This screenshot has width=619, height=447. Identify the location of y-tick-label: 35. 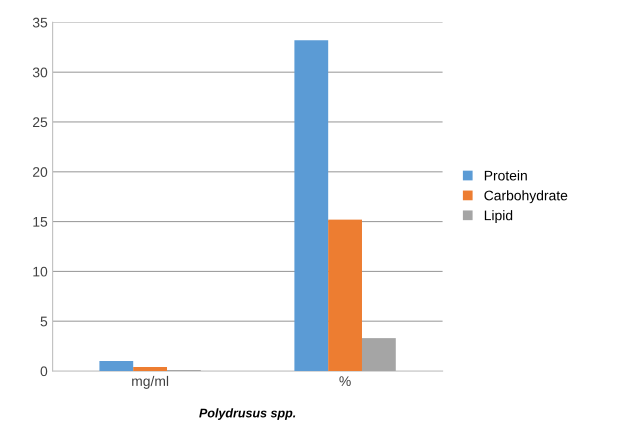
(40, 23).